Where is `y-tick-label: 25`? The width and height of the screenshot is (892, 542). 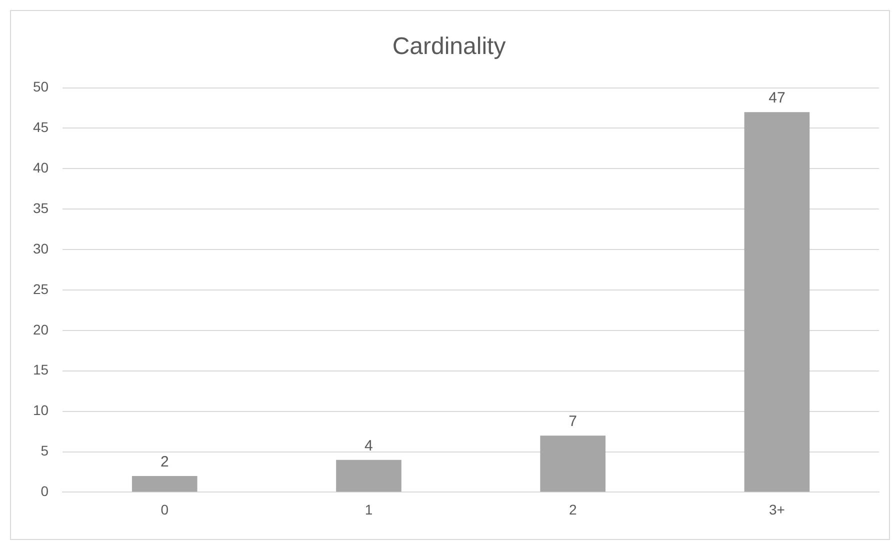 y-tick-label: 25 is located at coordinates (40, 288).